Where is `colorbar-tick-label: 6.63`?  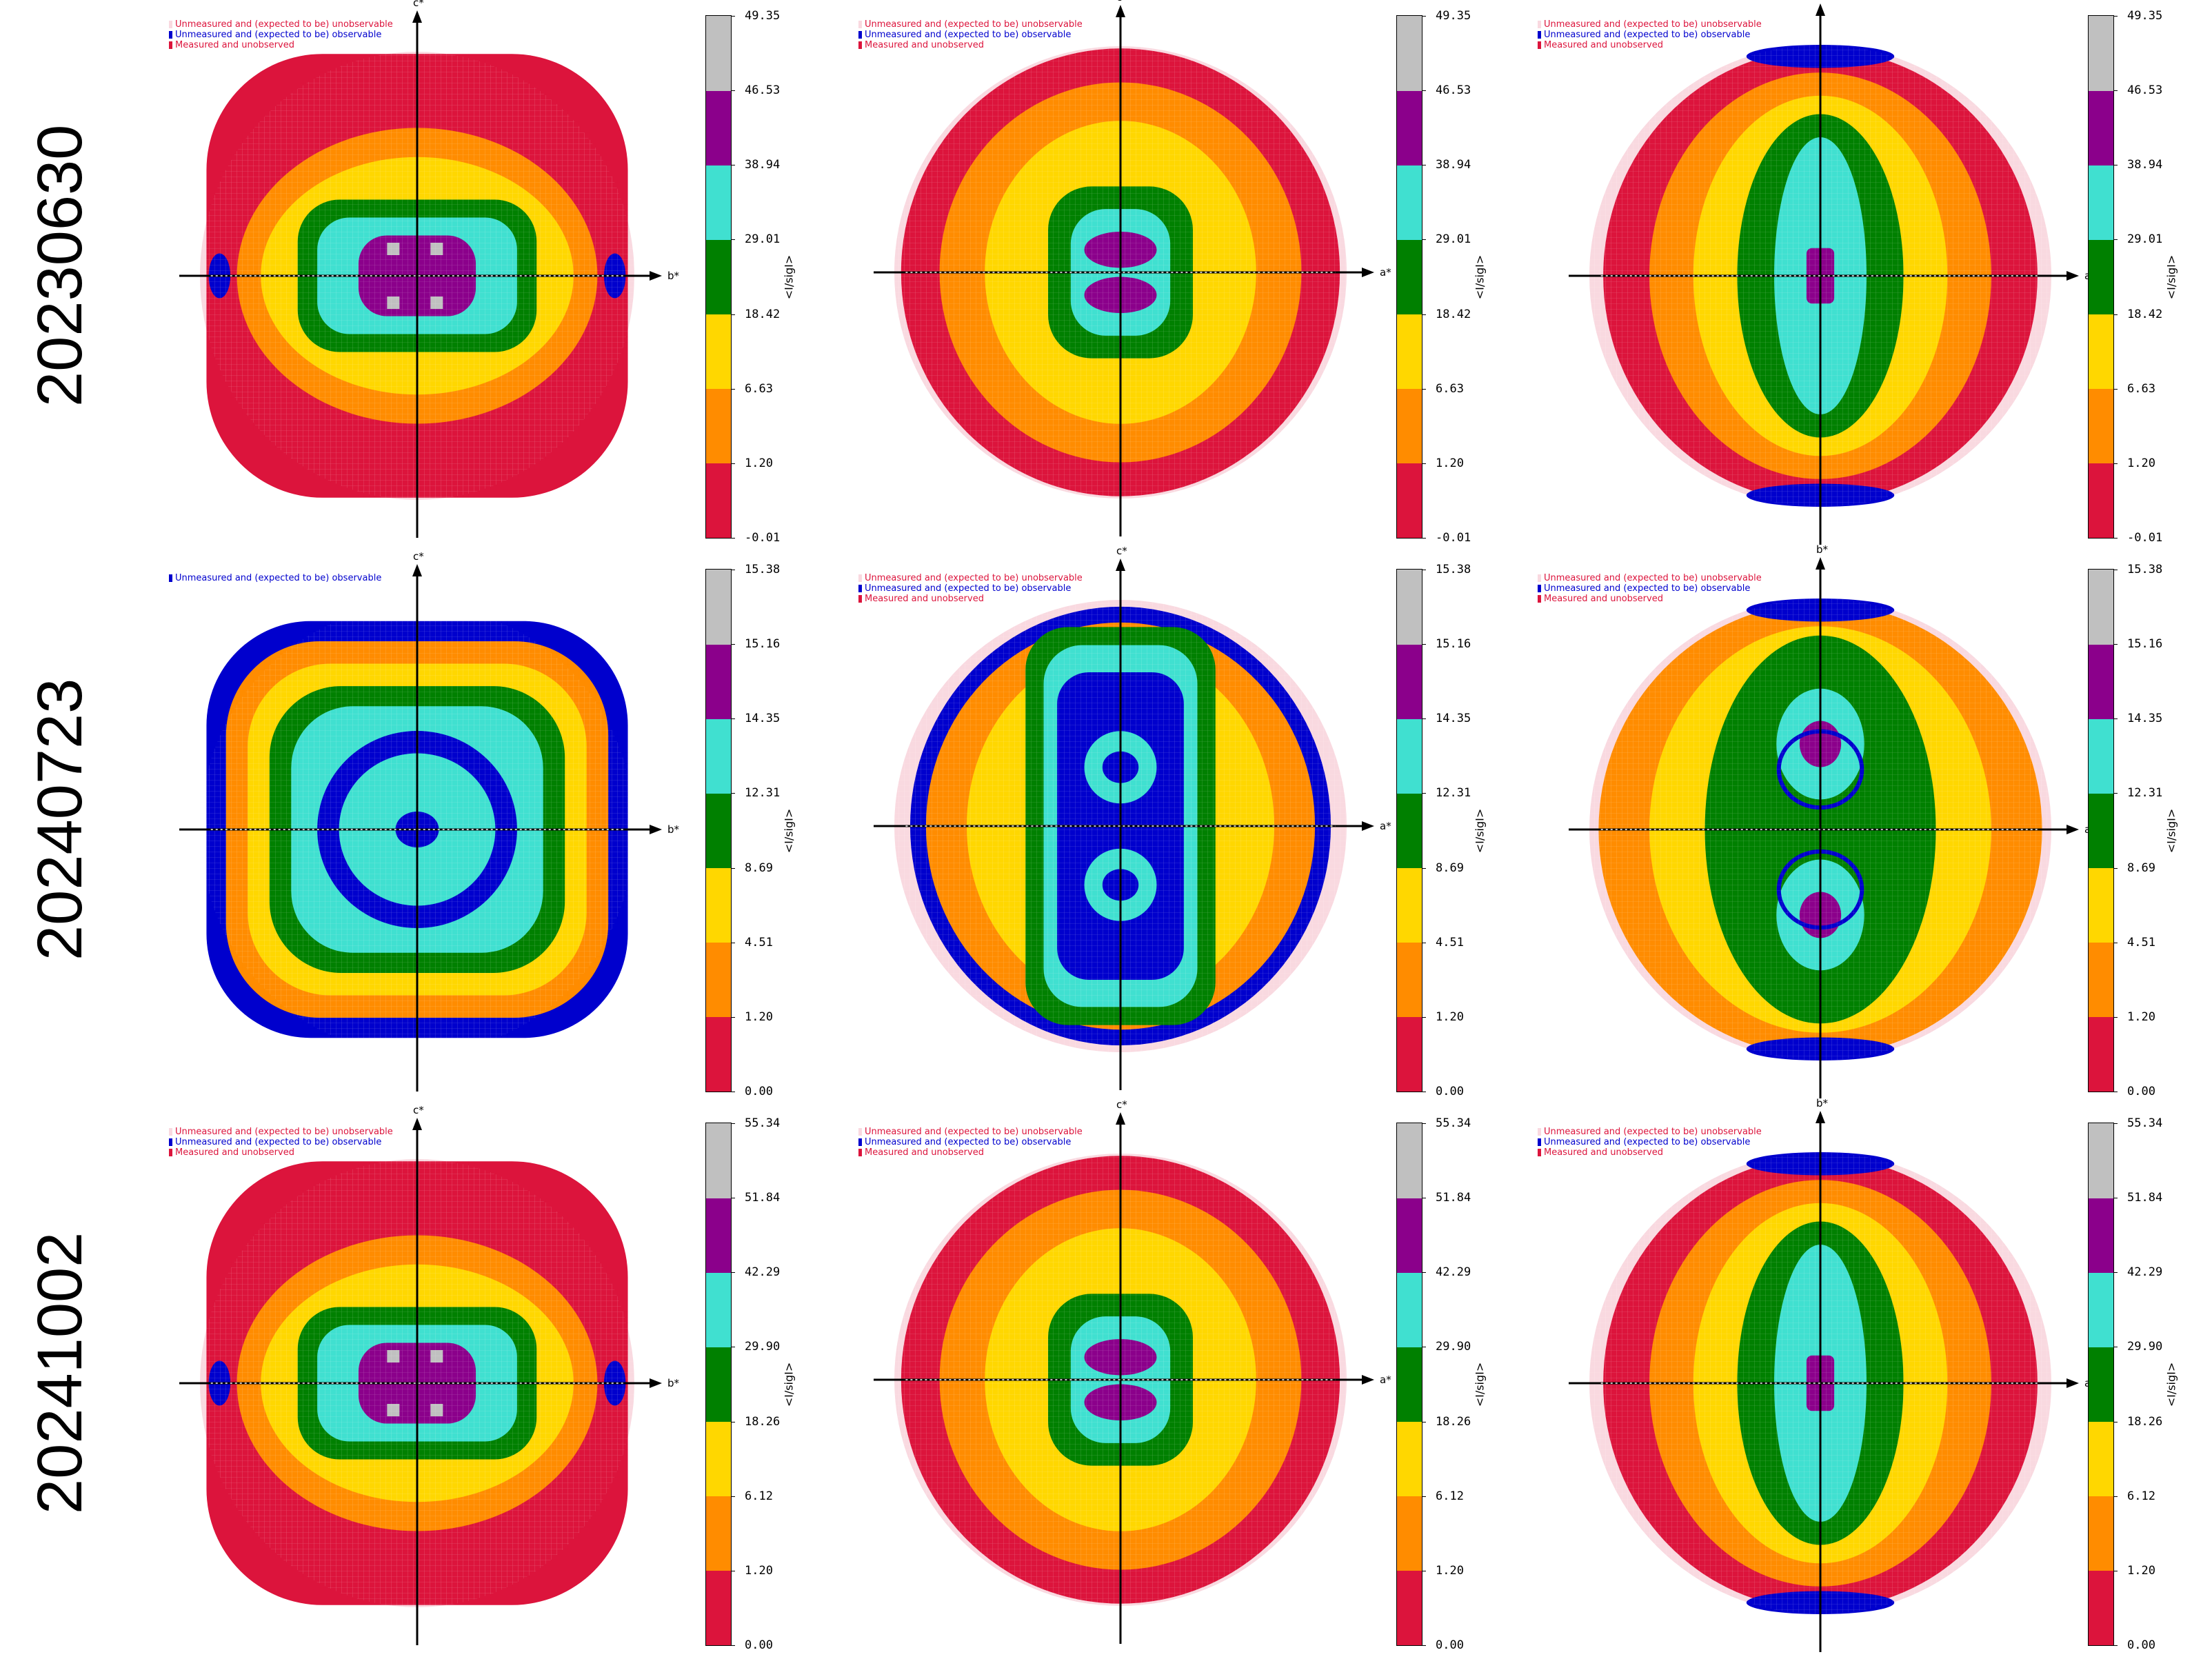 colorbar-tick-label: 6.63 is located at coordinates (1450, 388).